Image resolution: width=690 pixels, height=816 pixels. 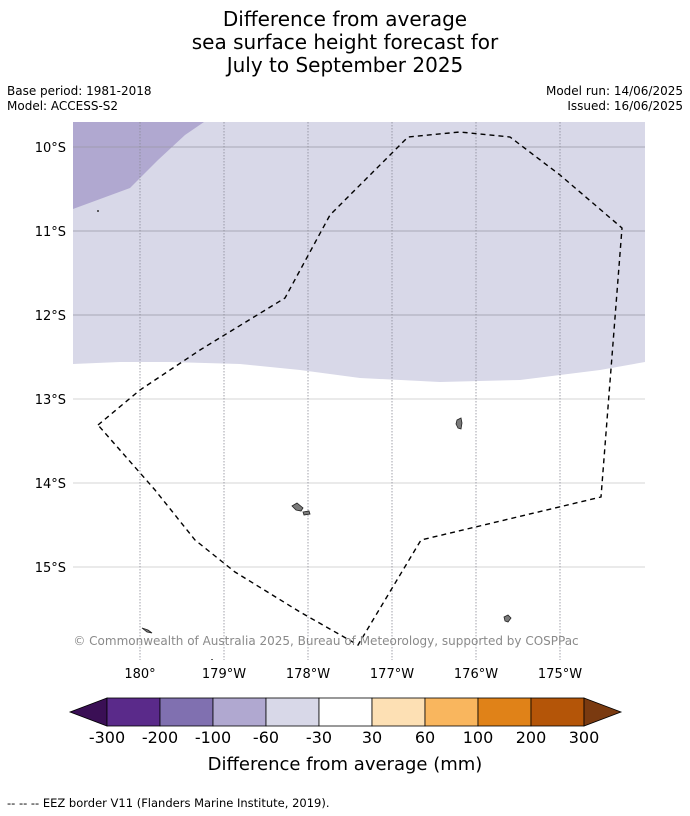 What do you see at coordinates (297, 507) in the screenshot?
I see `island-central` at bounding box center [297, 507].